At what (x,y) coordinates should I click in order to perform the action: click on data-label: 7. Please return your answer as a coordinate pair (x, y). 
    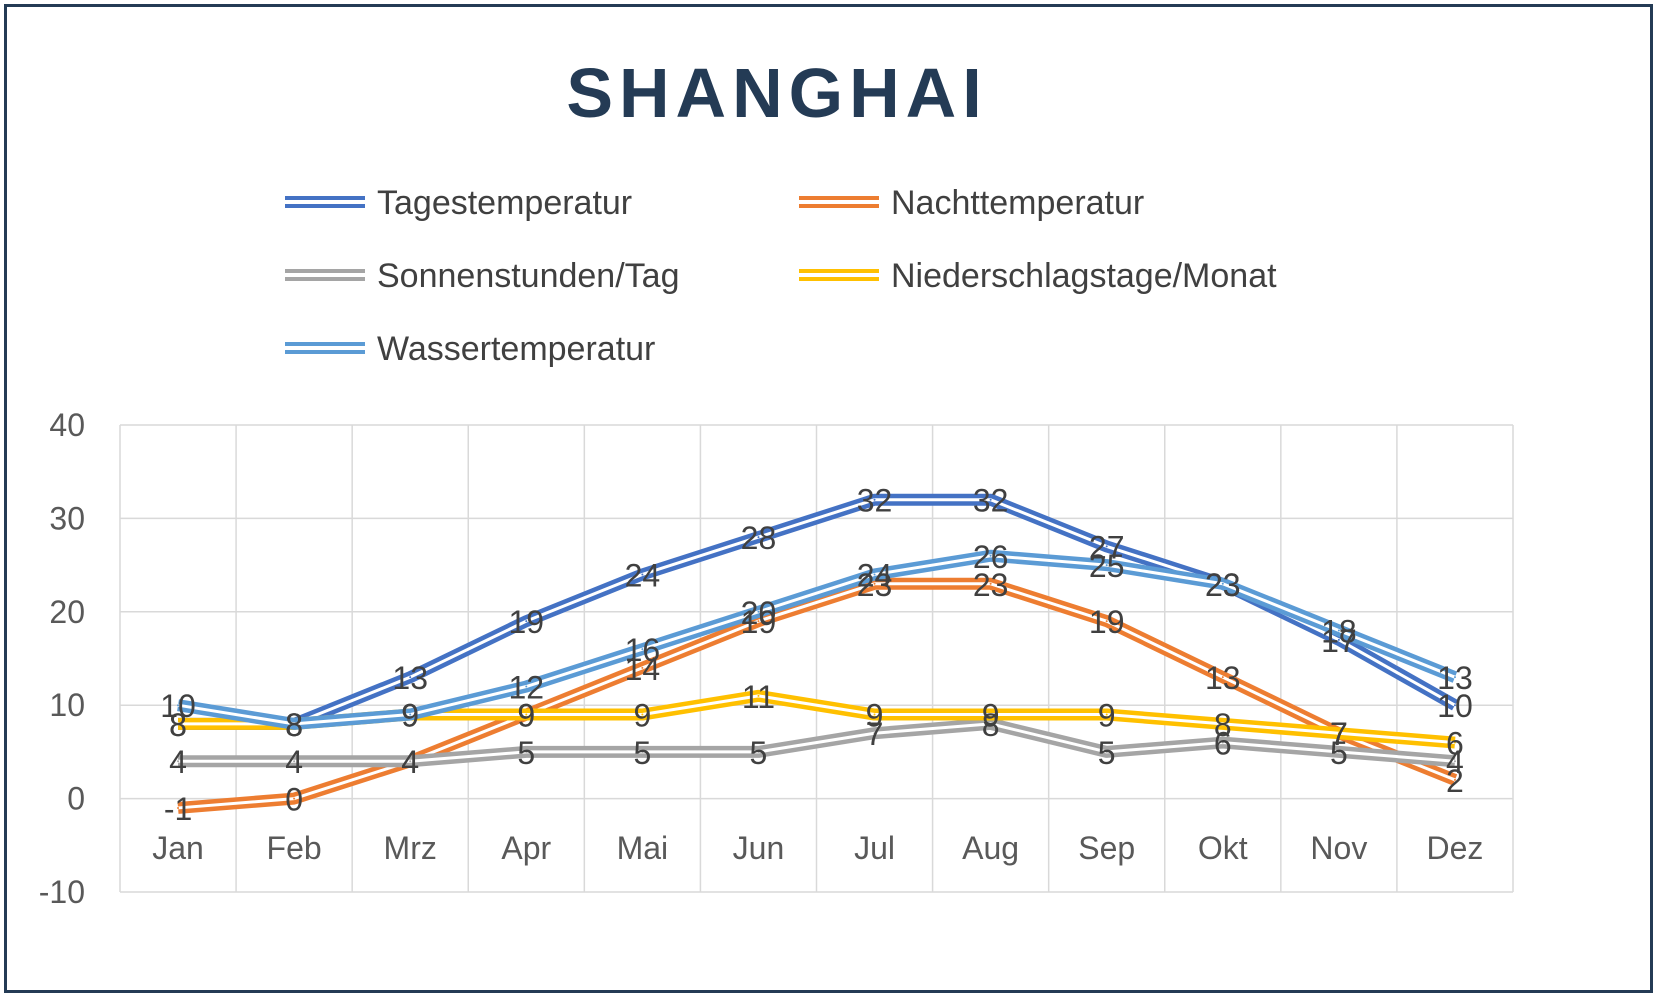
    Looking at the image, I should click on (1339, 734).